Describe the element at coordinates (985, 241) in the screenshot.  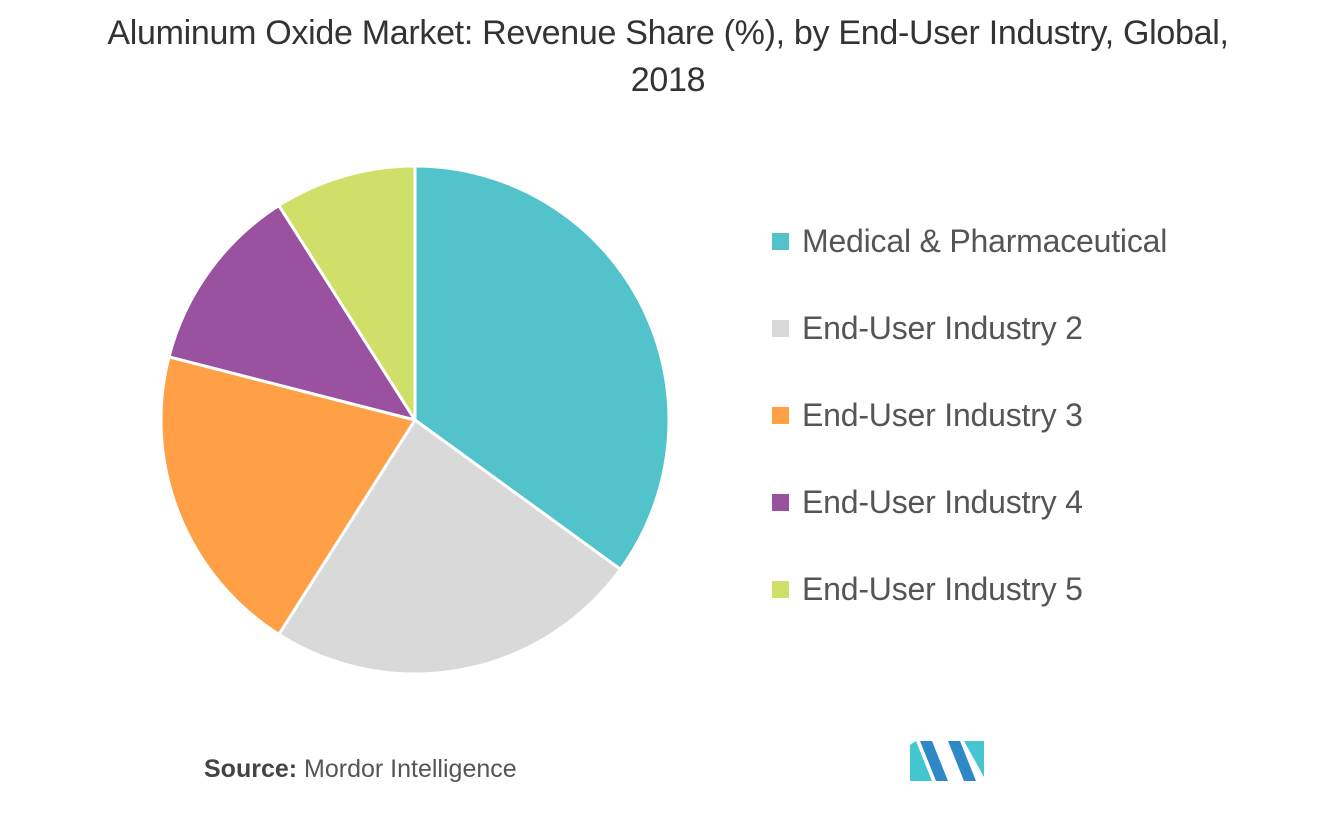
I see `legend-label: Medical & Pharmaceutical` at that location.